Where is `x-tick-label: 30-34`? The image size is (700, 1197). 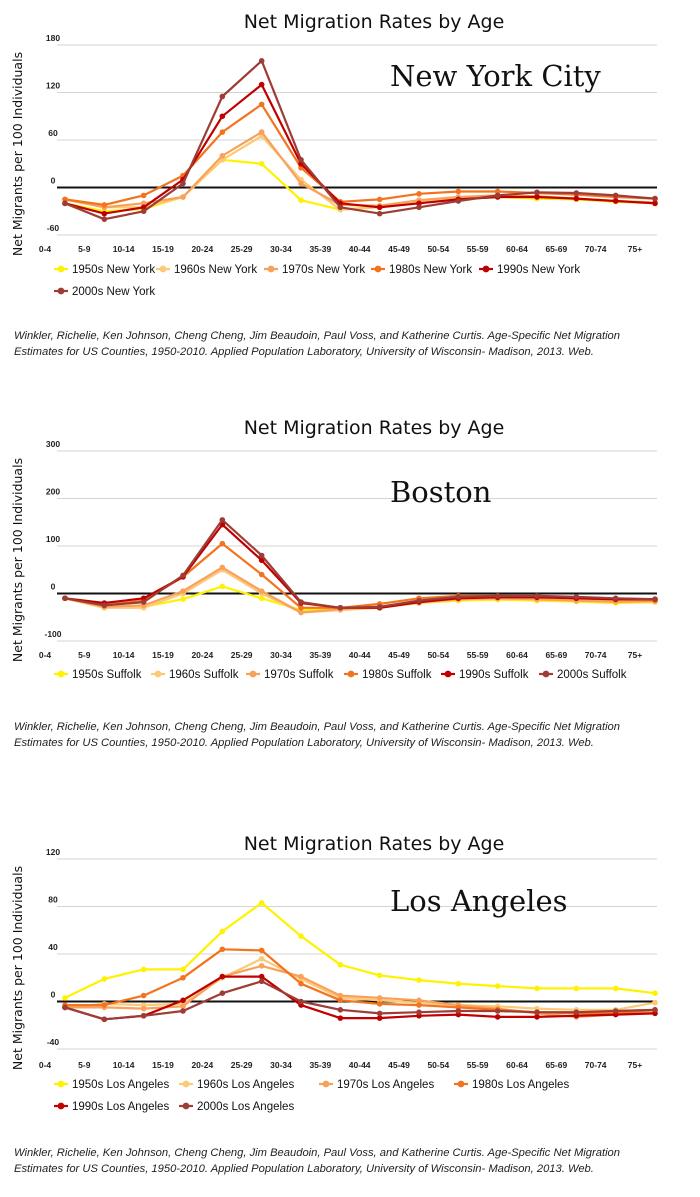 x-tick-label: 30-34 is located at coordinates (281, 249).